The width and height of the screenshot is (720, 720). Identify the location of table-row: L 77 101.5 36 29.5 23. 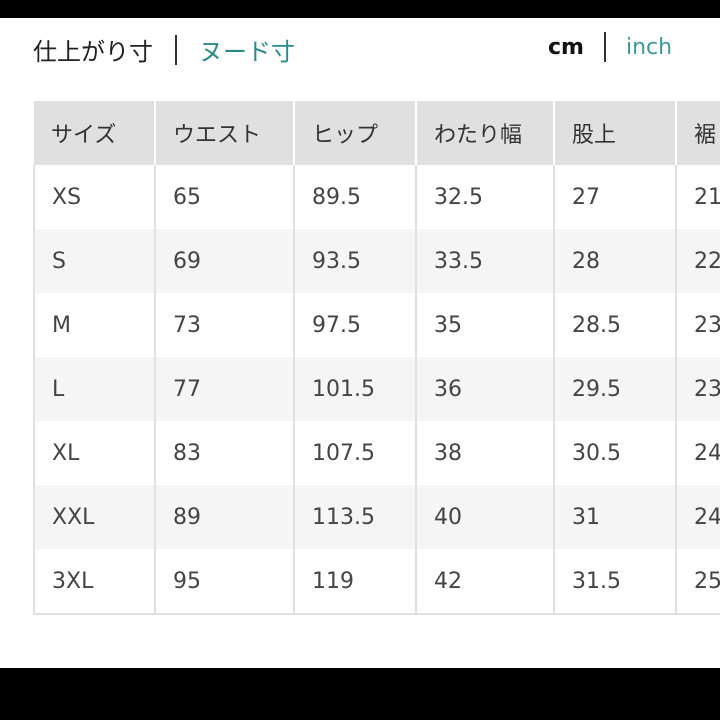
(376, 389).